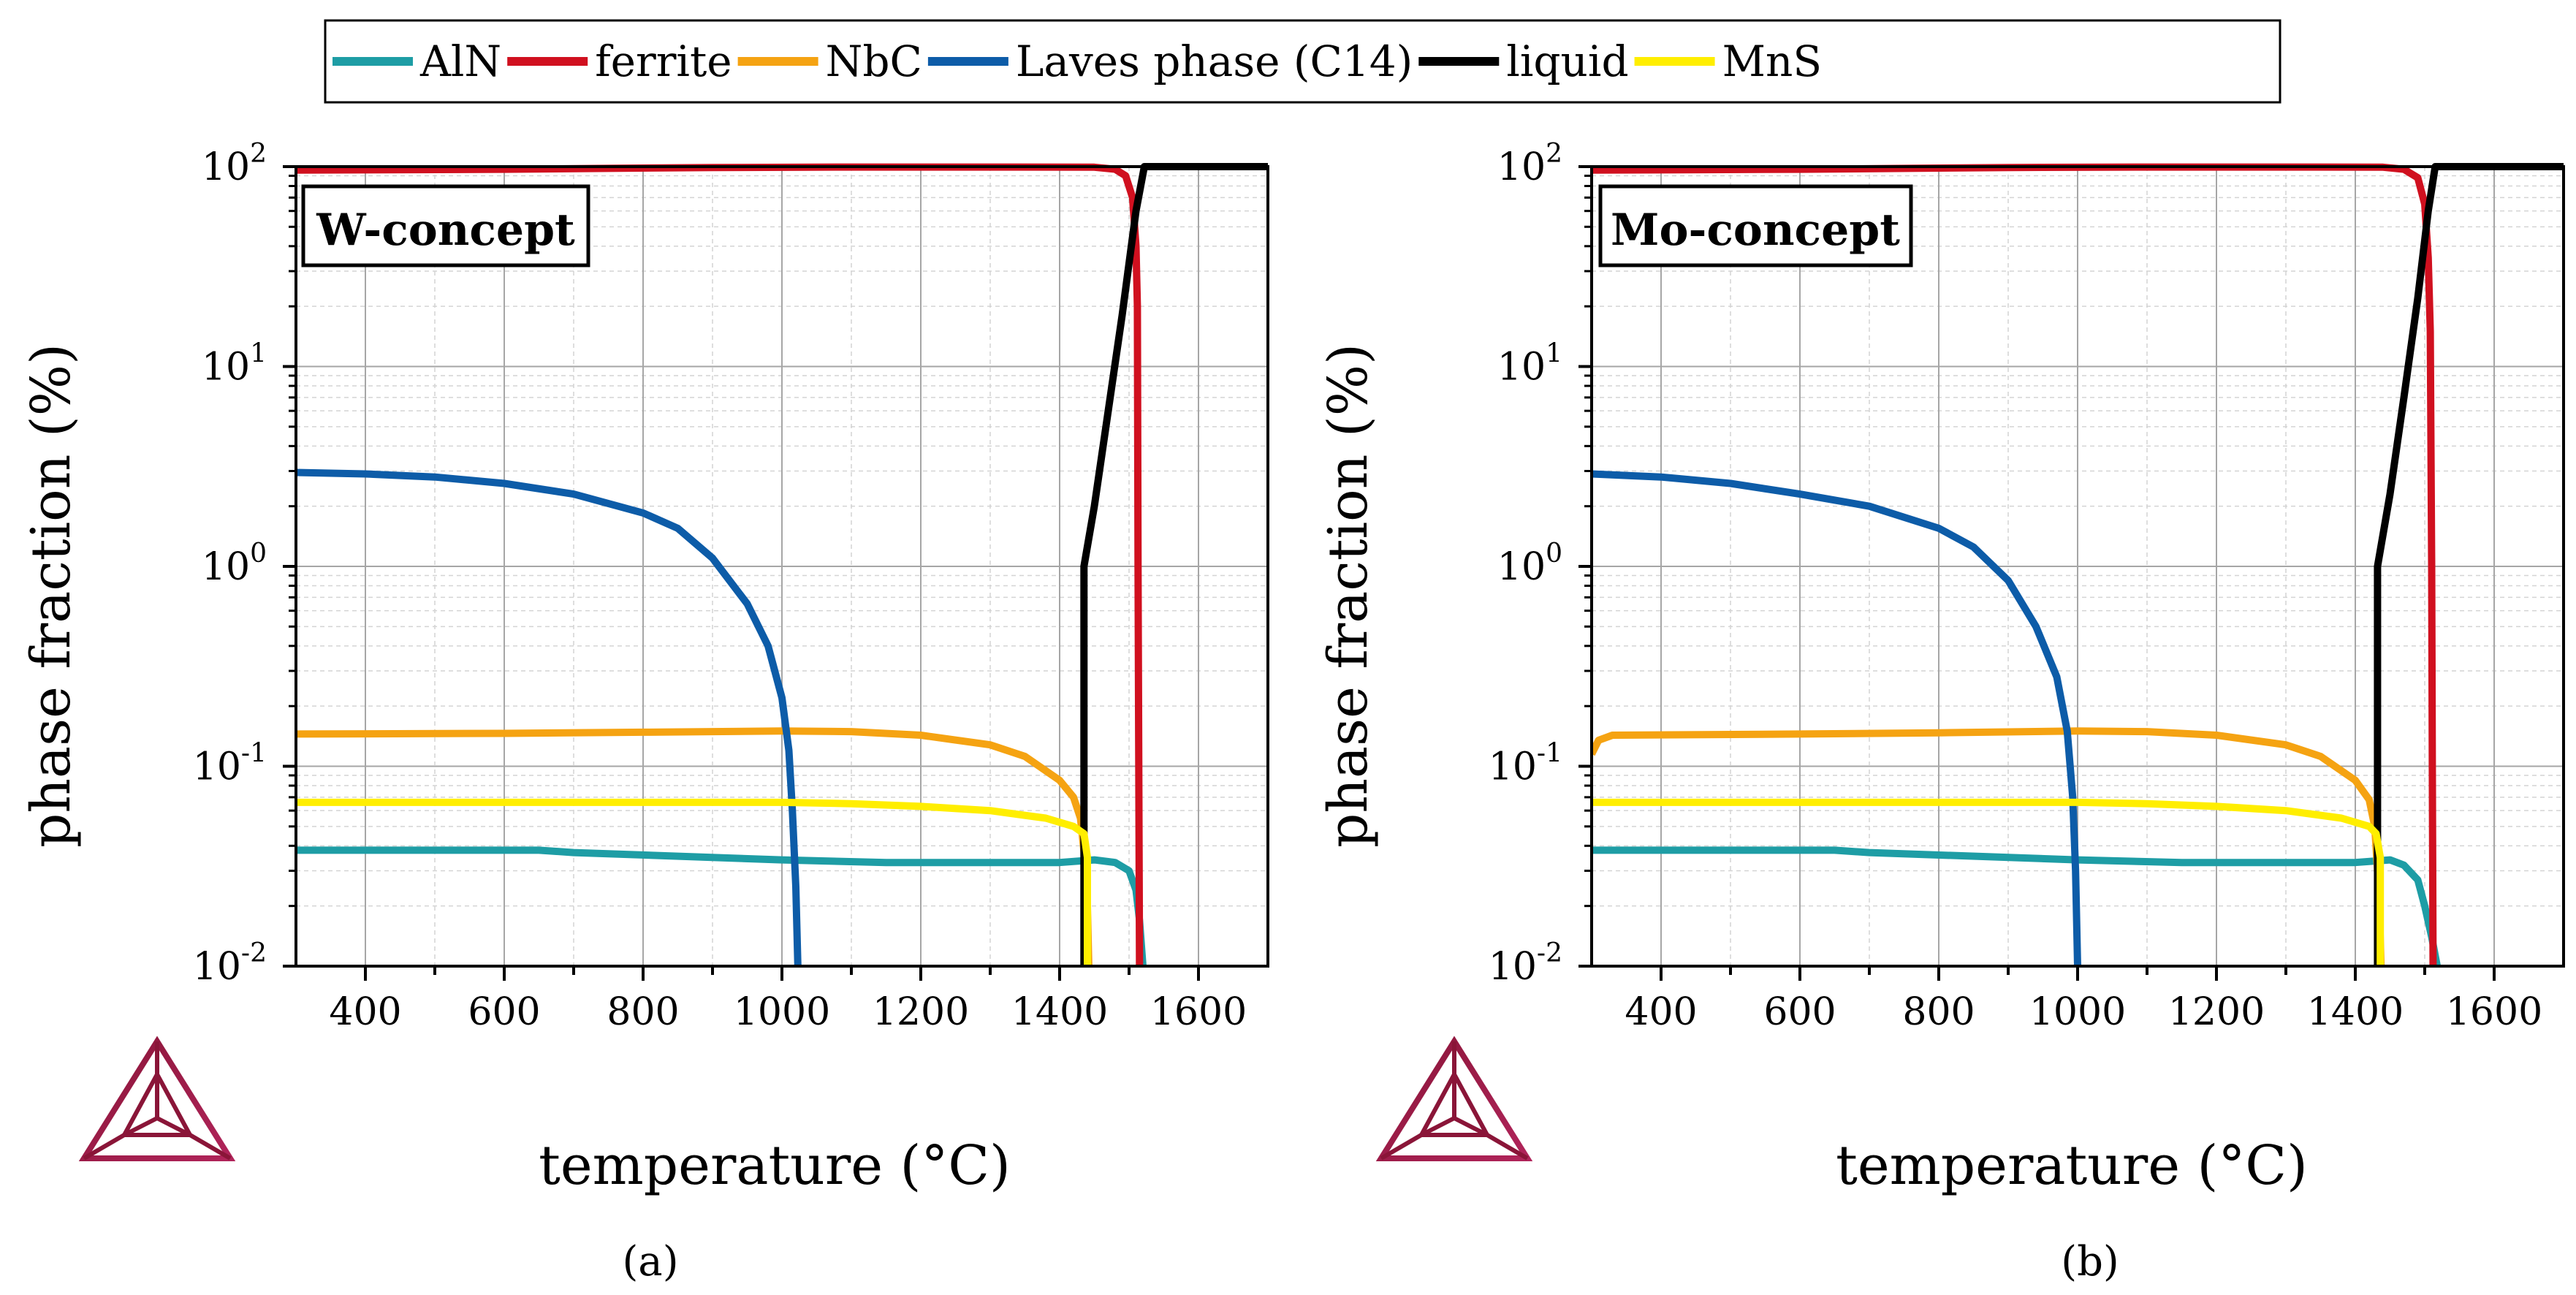 The height and width of the screenshot is (1295, 2576). I want to click on legend-frame, so click(1302, 61).